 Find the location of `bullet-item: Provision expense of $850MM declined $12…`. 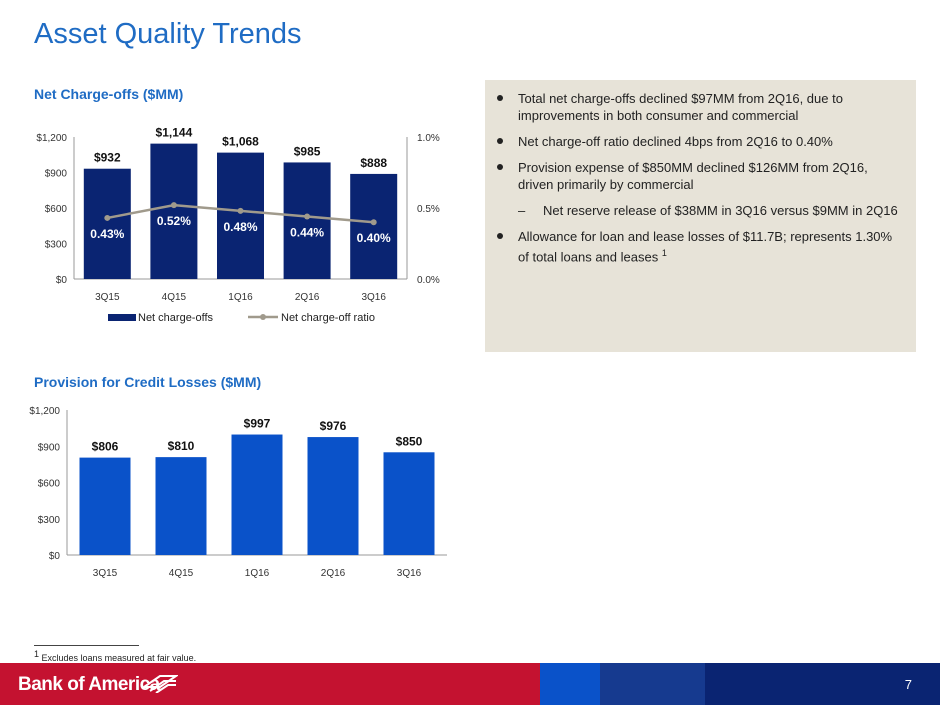

bullet-item: Provision expense of $850MM declined $12… is located at coordinates (700, 176).